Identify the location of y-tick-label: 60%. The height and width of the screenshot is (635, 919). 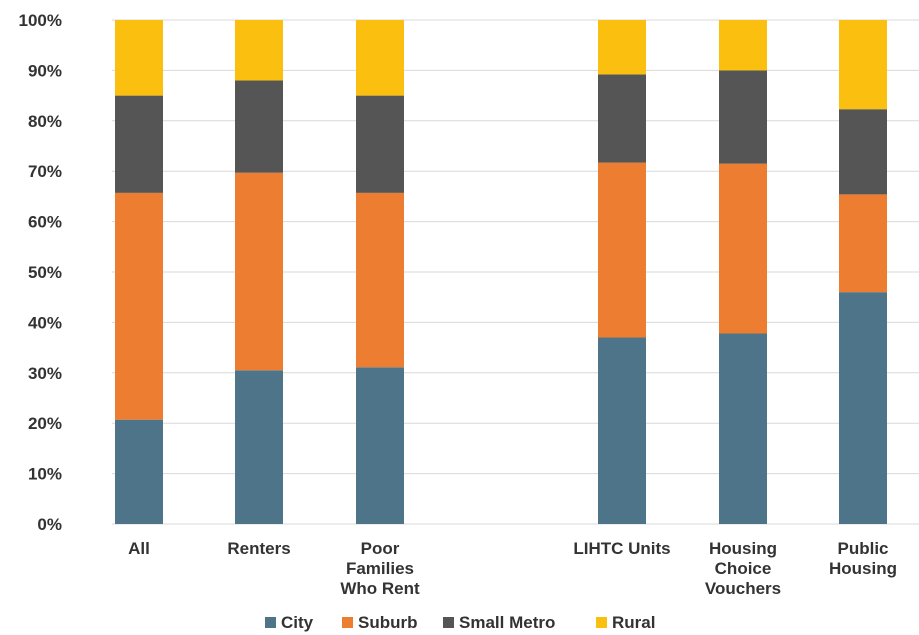
(45, 222).